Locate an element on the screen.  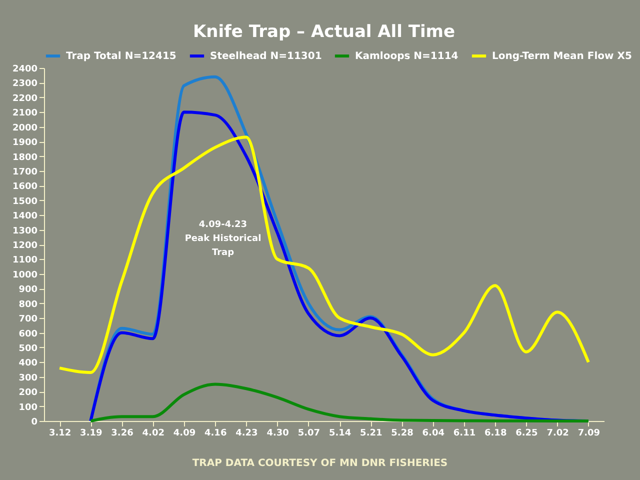
y-tick-label: 100 is located at coordinates (28, 407).